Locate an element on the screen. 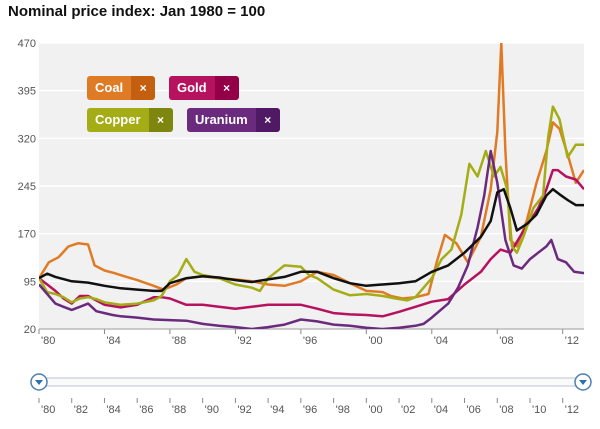 This screenshot has height=429, width=600. x-tick-label: '96 is located at coordinates (310, 341).